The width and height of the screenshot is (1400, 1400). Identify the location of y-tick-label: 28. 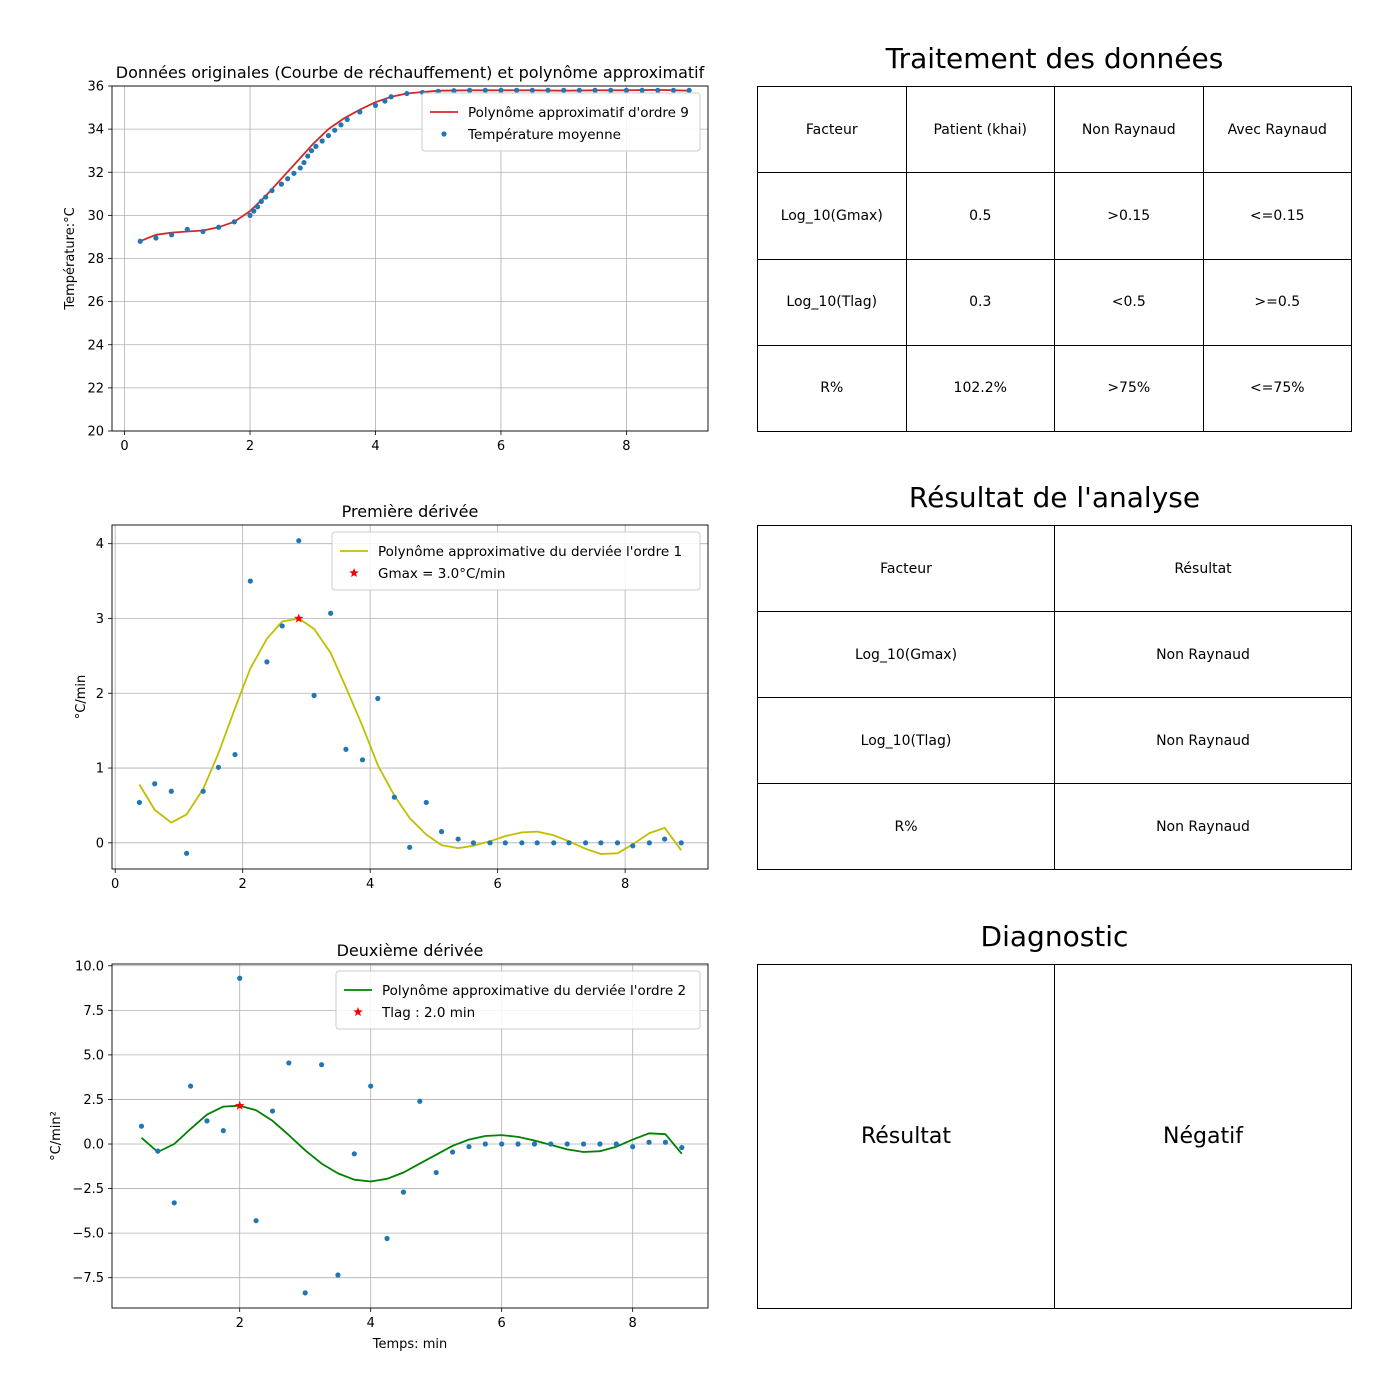
(95, 259).